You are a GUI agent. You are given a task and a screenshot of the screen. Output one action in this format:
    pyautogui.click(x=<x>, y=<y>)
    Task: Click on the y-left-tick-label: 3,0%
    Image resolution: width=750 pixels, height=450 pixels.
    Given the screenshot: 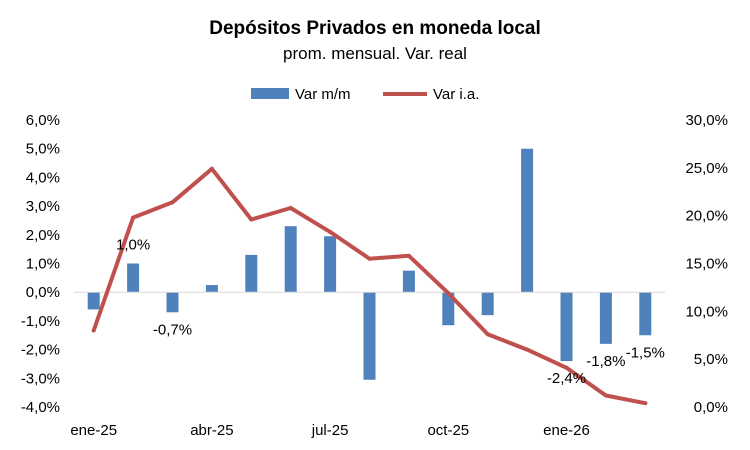 What is the action you would take?
    pyautogui.click(x=43, y=206)
    